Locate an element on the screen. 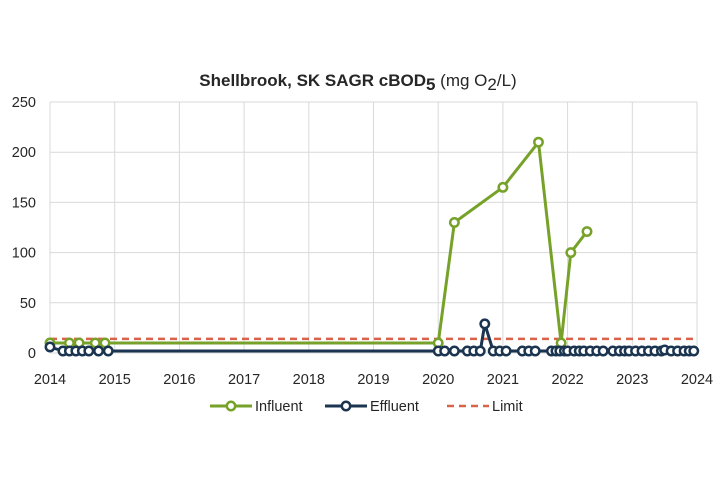 This screenshot has height=501, width=721. y-axis: 0 50 100 150 200 250 is located at coordinates (24, 228).